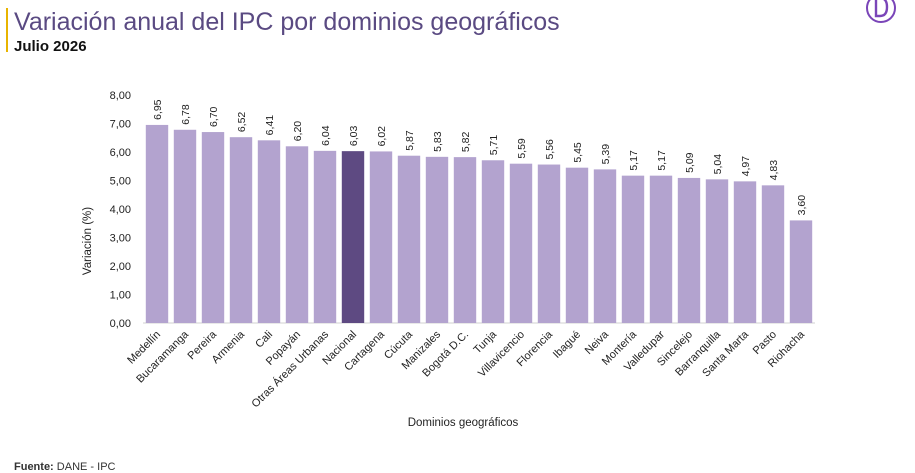  Describe the element at coordinates (494, 145) in the screenshot. I see `data-label: 5,71` at that location.